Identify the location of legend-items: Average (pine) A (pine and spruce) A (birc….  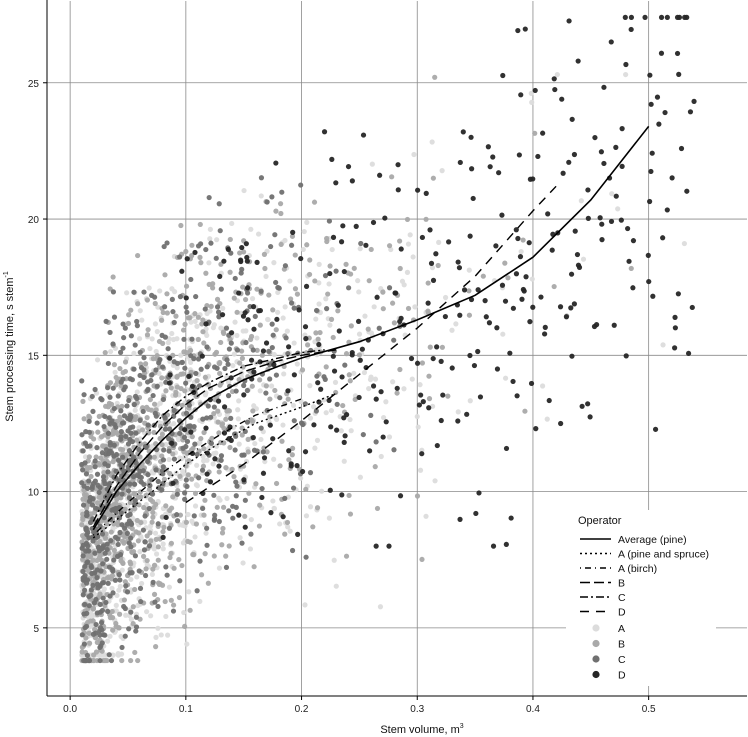
(644, 608).